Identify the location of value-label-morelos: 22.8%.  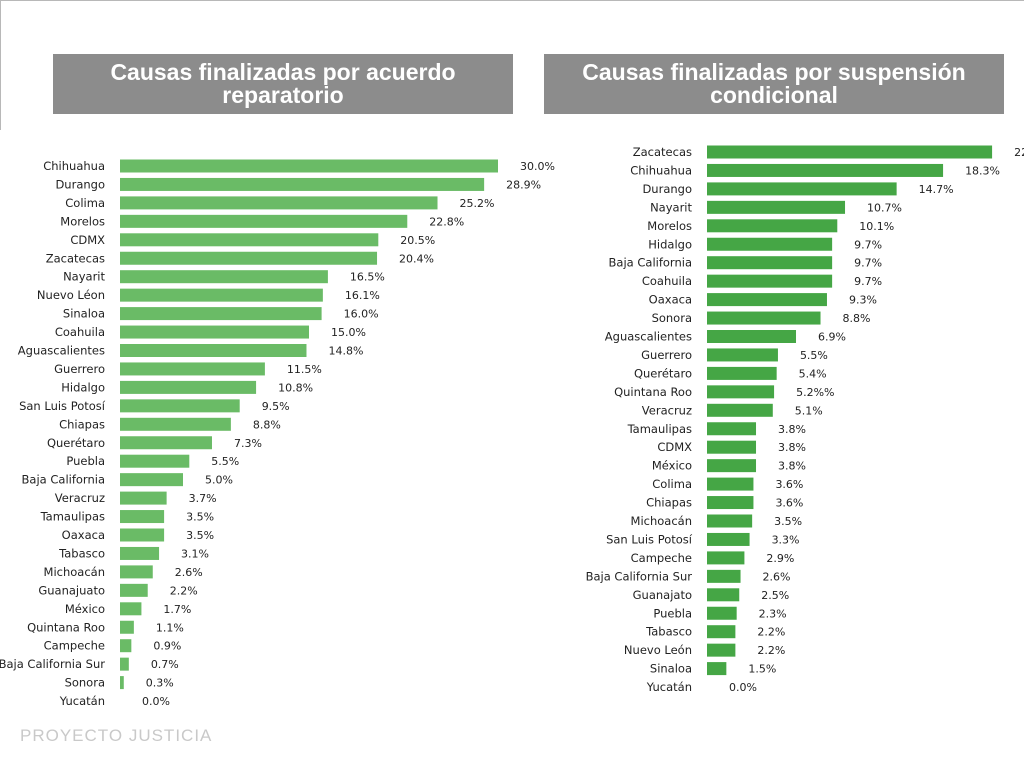
(446, 221).